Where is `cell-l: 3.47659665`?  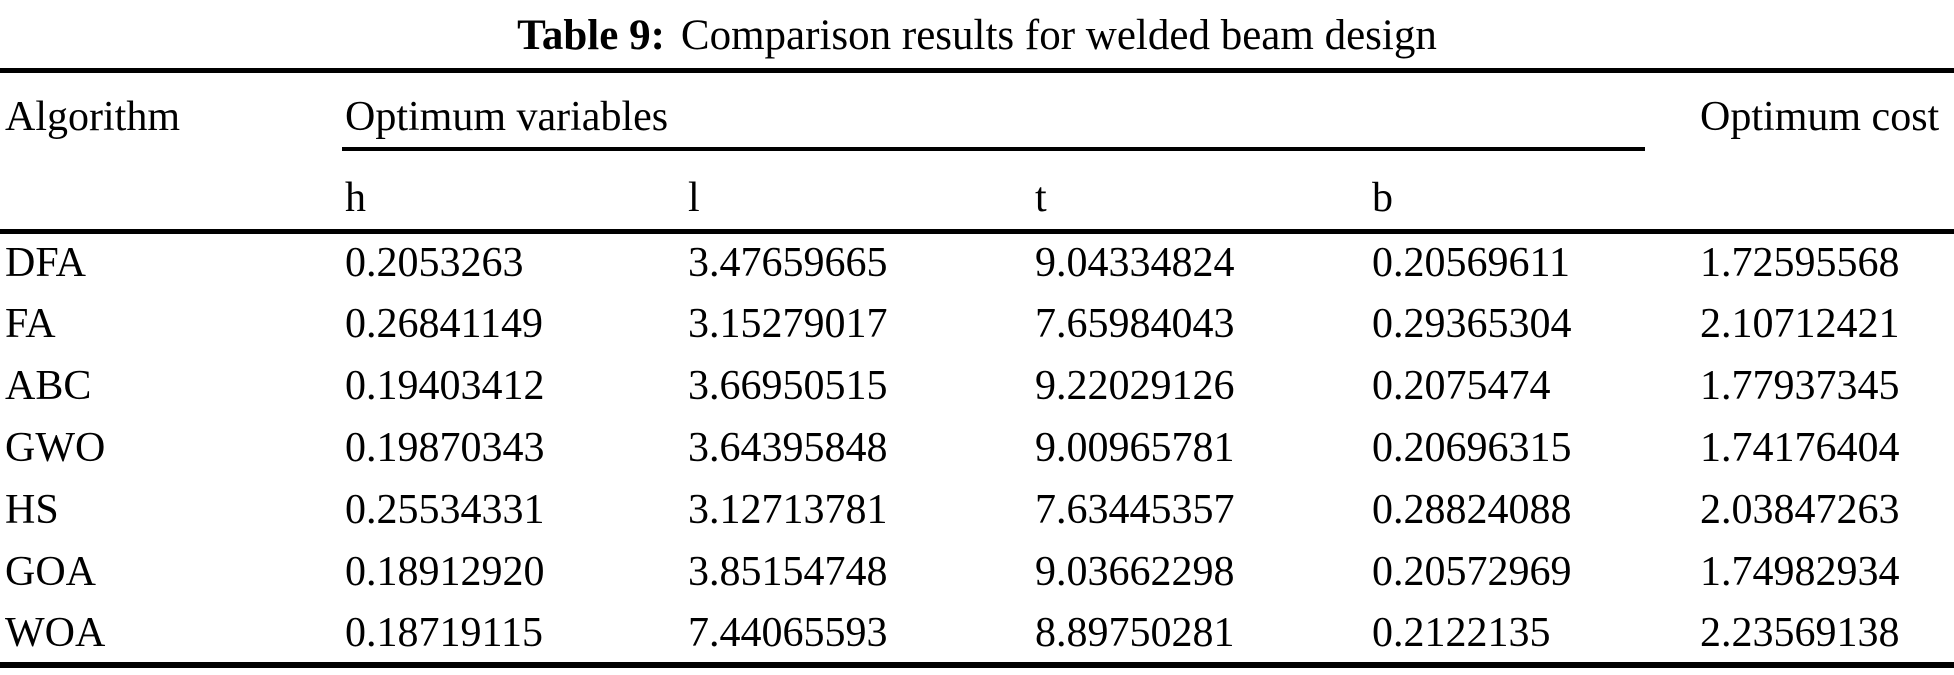 cell-l: 3.47659665 is located at coordinates (788, 263).